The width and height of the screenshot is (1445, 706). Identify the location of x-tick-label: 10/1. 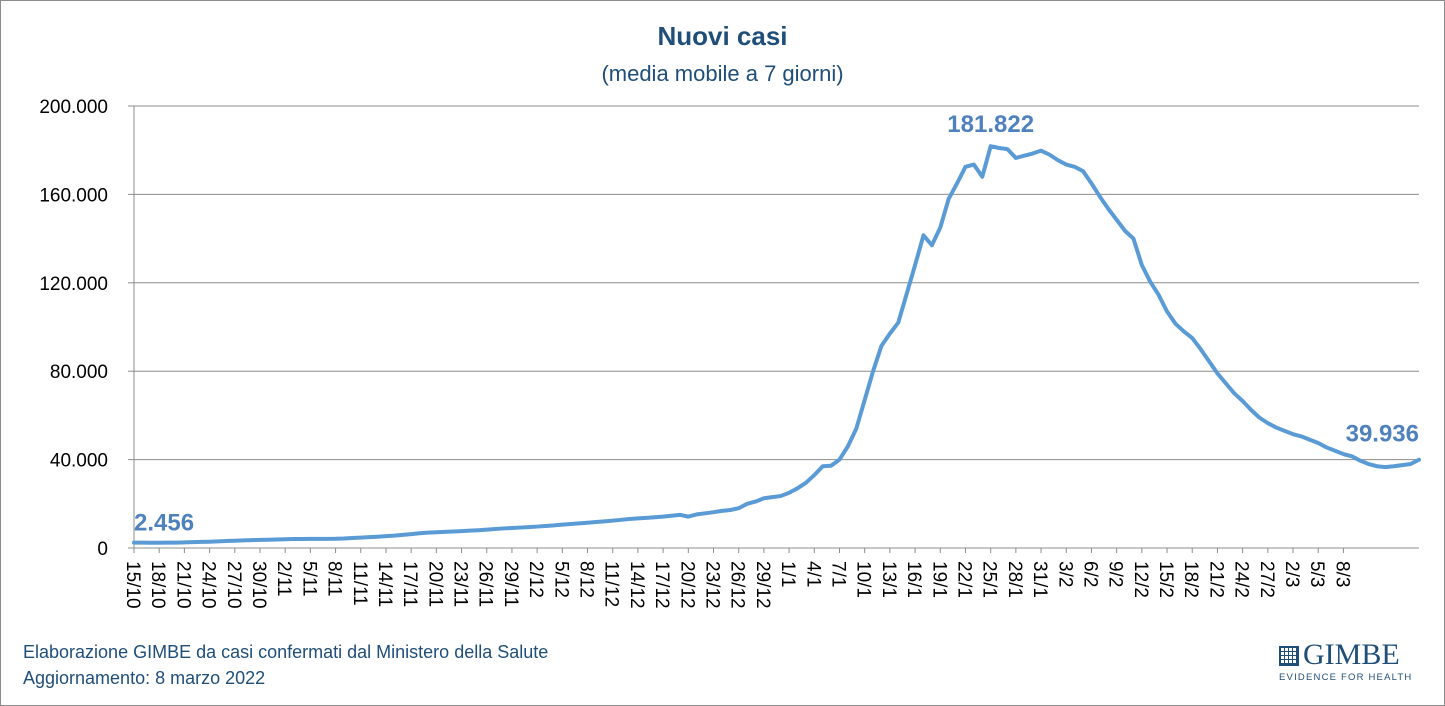
(863, 579).